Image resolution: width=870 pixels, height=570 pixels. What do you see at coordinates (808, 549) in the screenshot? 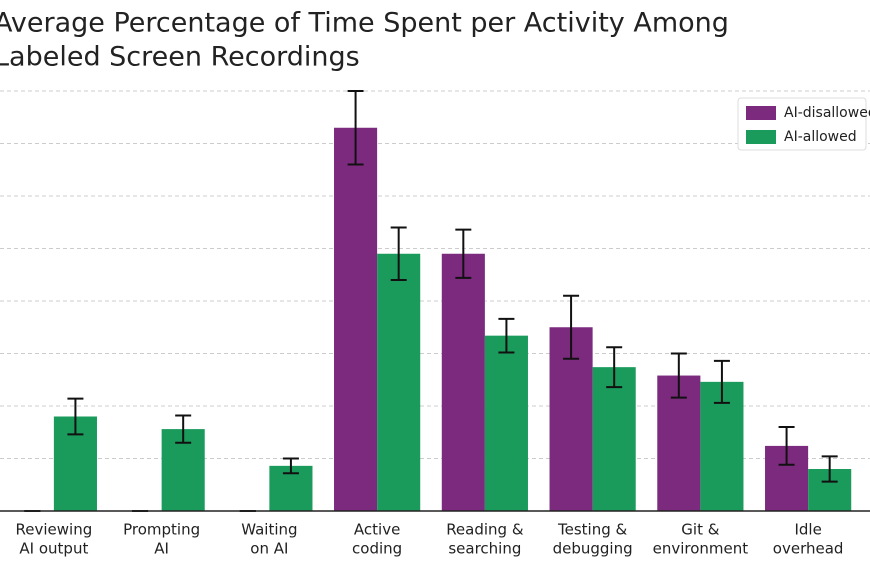
I see `x-tick-label: overhead` at bounding box center [808, 549].